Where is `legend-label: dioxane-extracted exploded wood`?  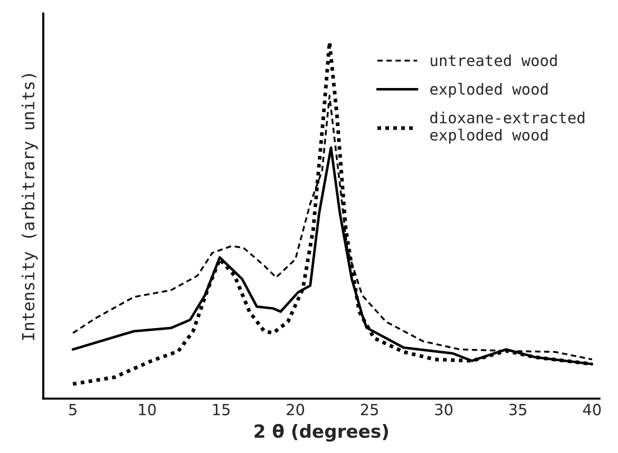 legend-label: dioxane-extracted exploded wood is located at coordinates (507, 128).